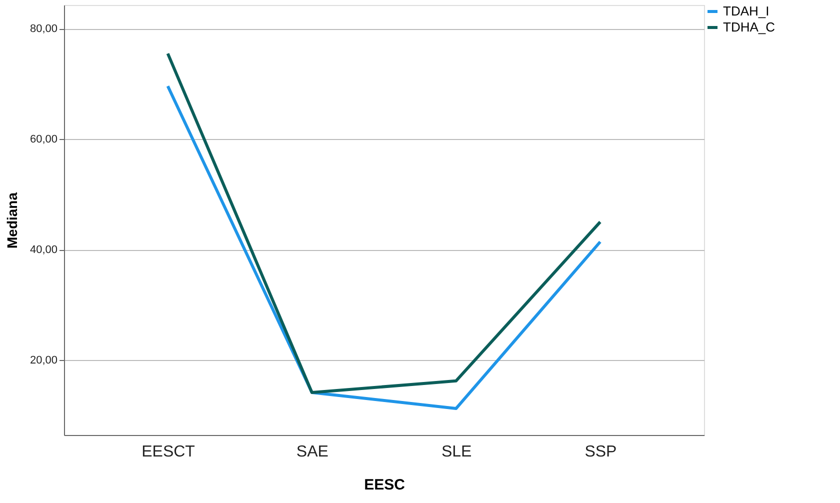  Describe the element at coordinates (385, 485) in the screenshot. I see `x-axis-title: EESC` at that location.